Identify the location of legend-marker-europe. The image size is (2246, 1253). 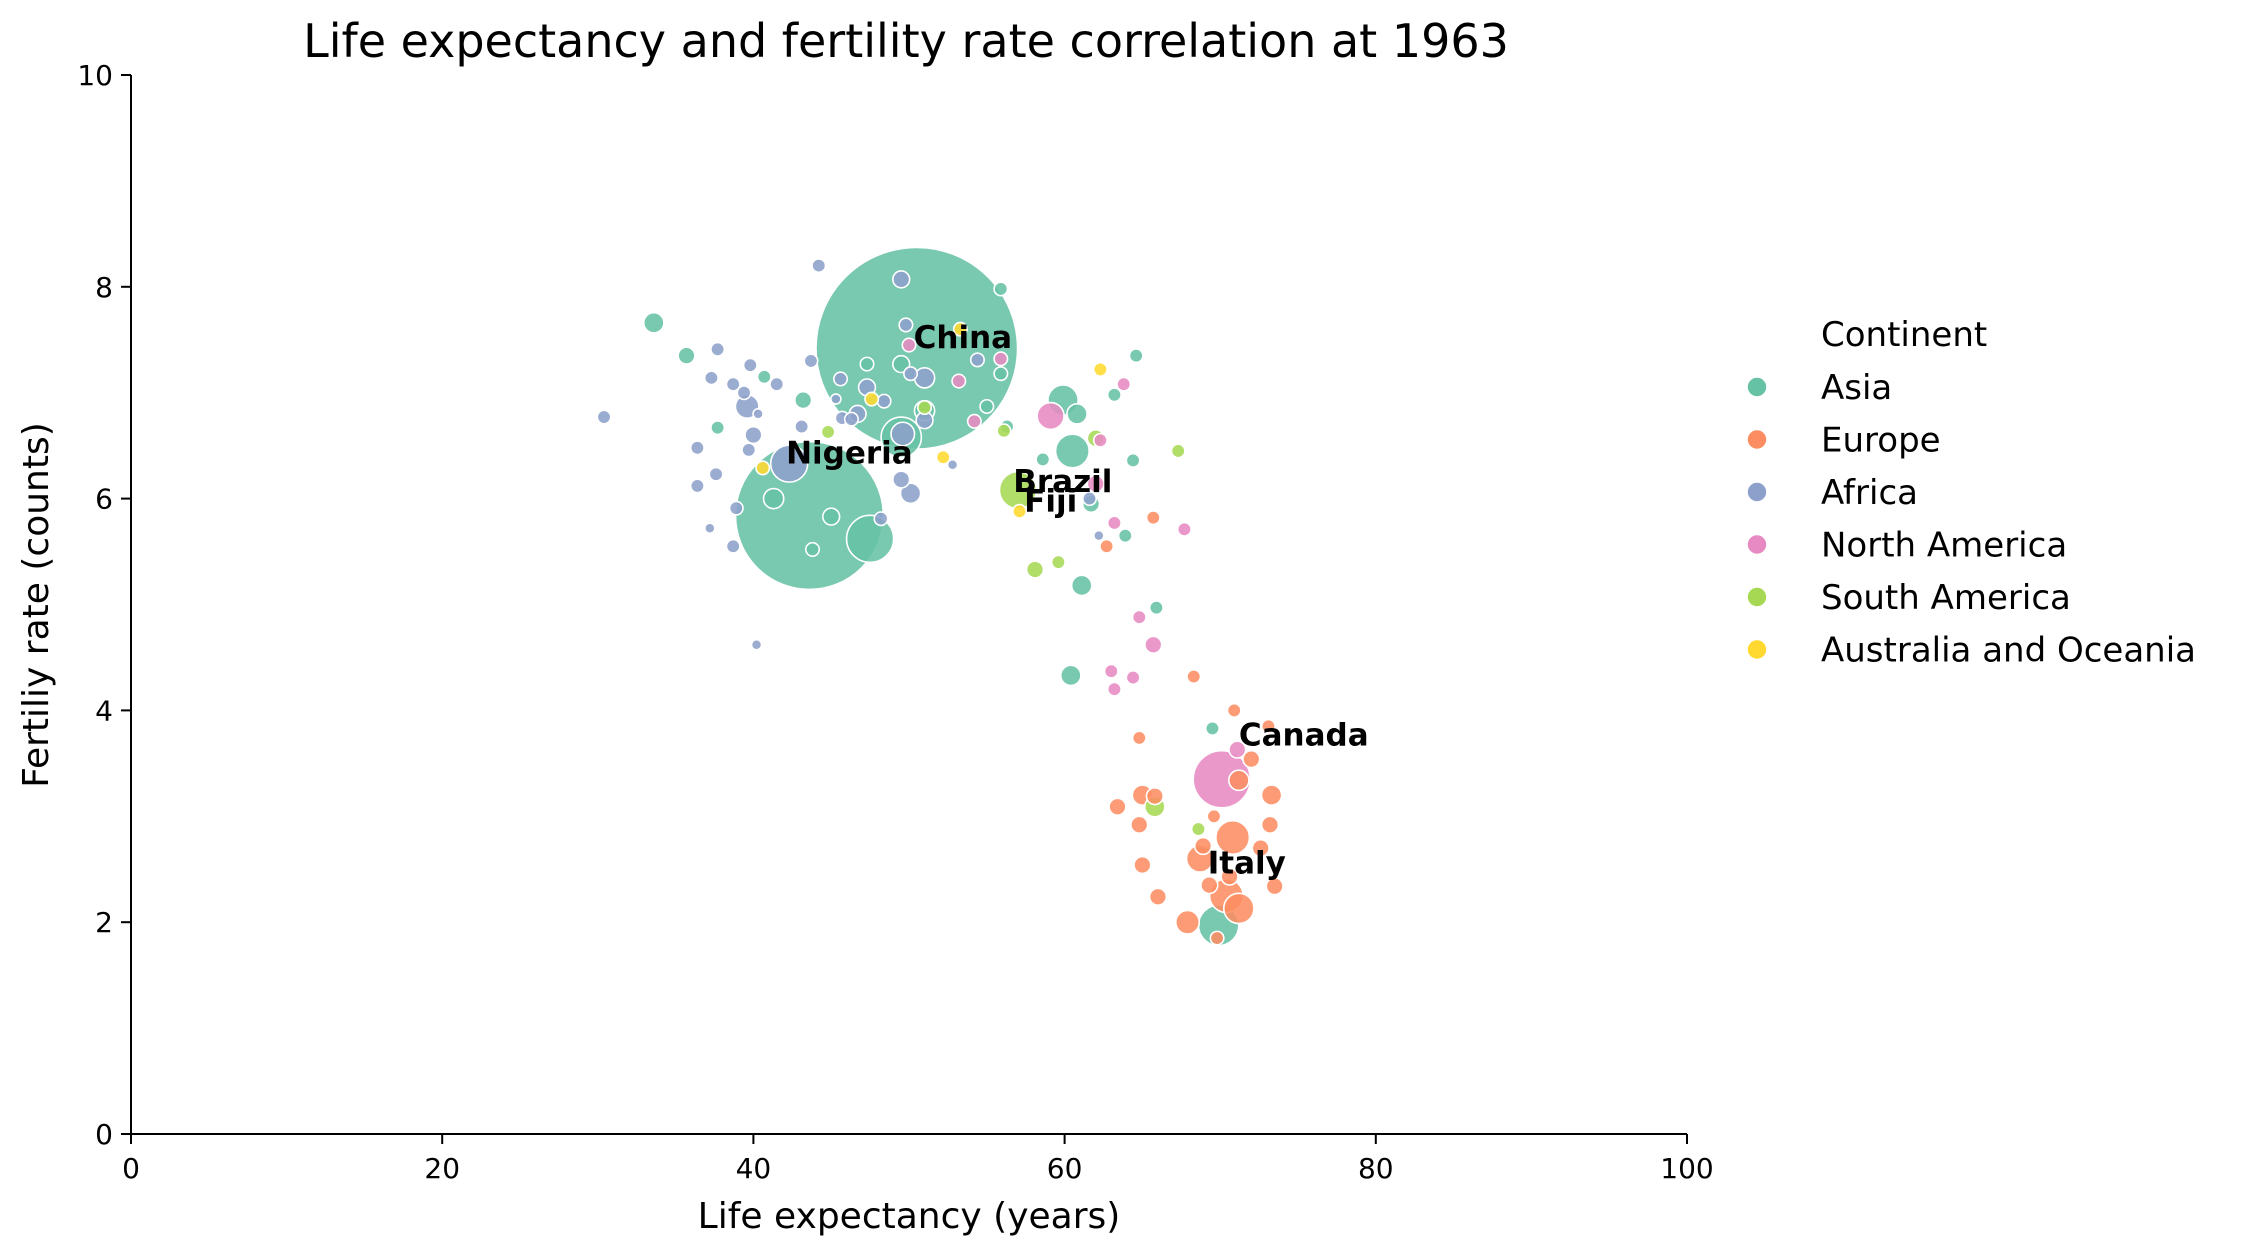
(1757, 439).